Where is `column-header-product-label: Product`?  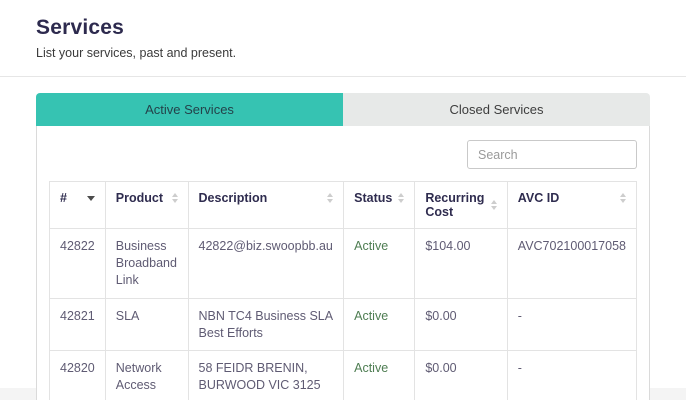 column-header-product-label: Product is located at coordinates (139, 198).